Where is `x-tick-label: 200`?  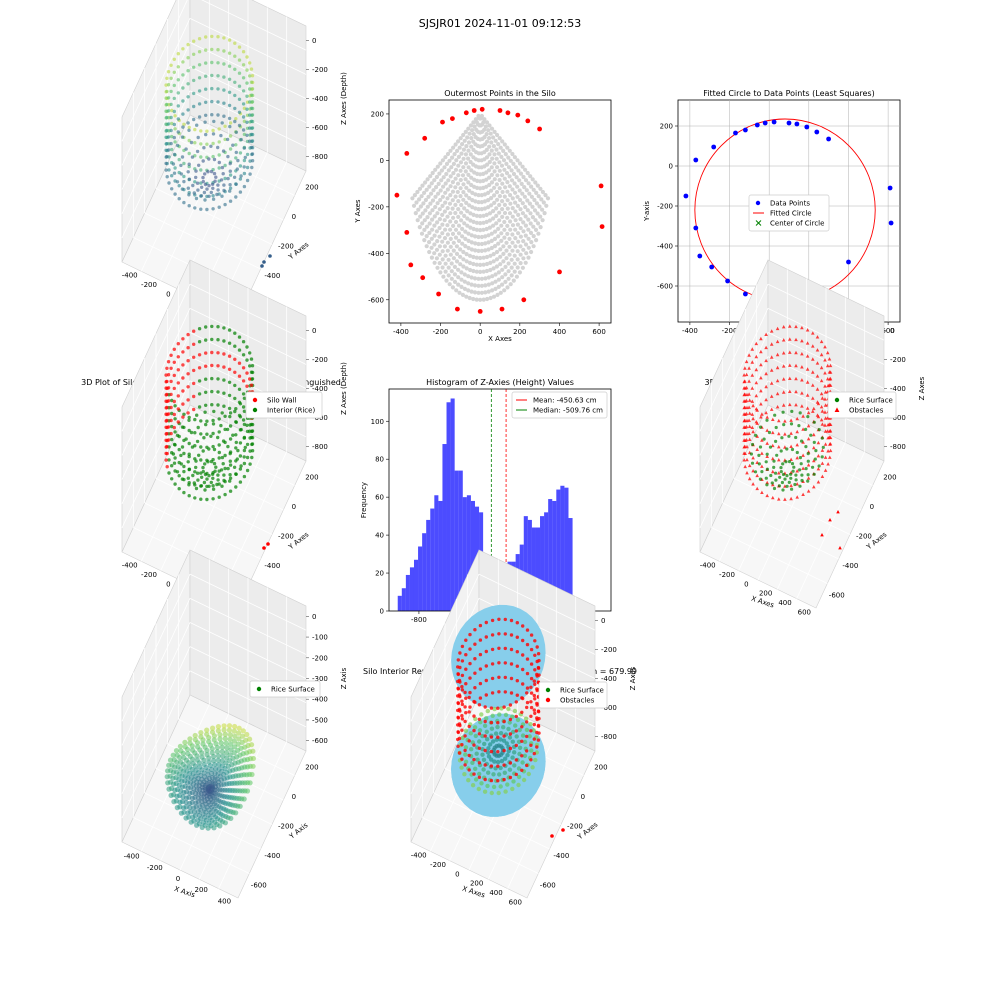
x-tick-label: 200 is located at coordinates (476, 884).